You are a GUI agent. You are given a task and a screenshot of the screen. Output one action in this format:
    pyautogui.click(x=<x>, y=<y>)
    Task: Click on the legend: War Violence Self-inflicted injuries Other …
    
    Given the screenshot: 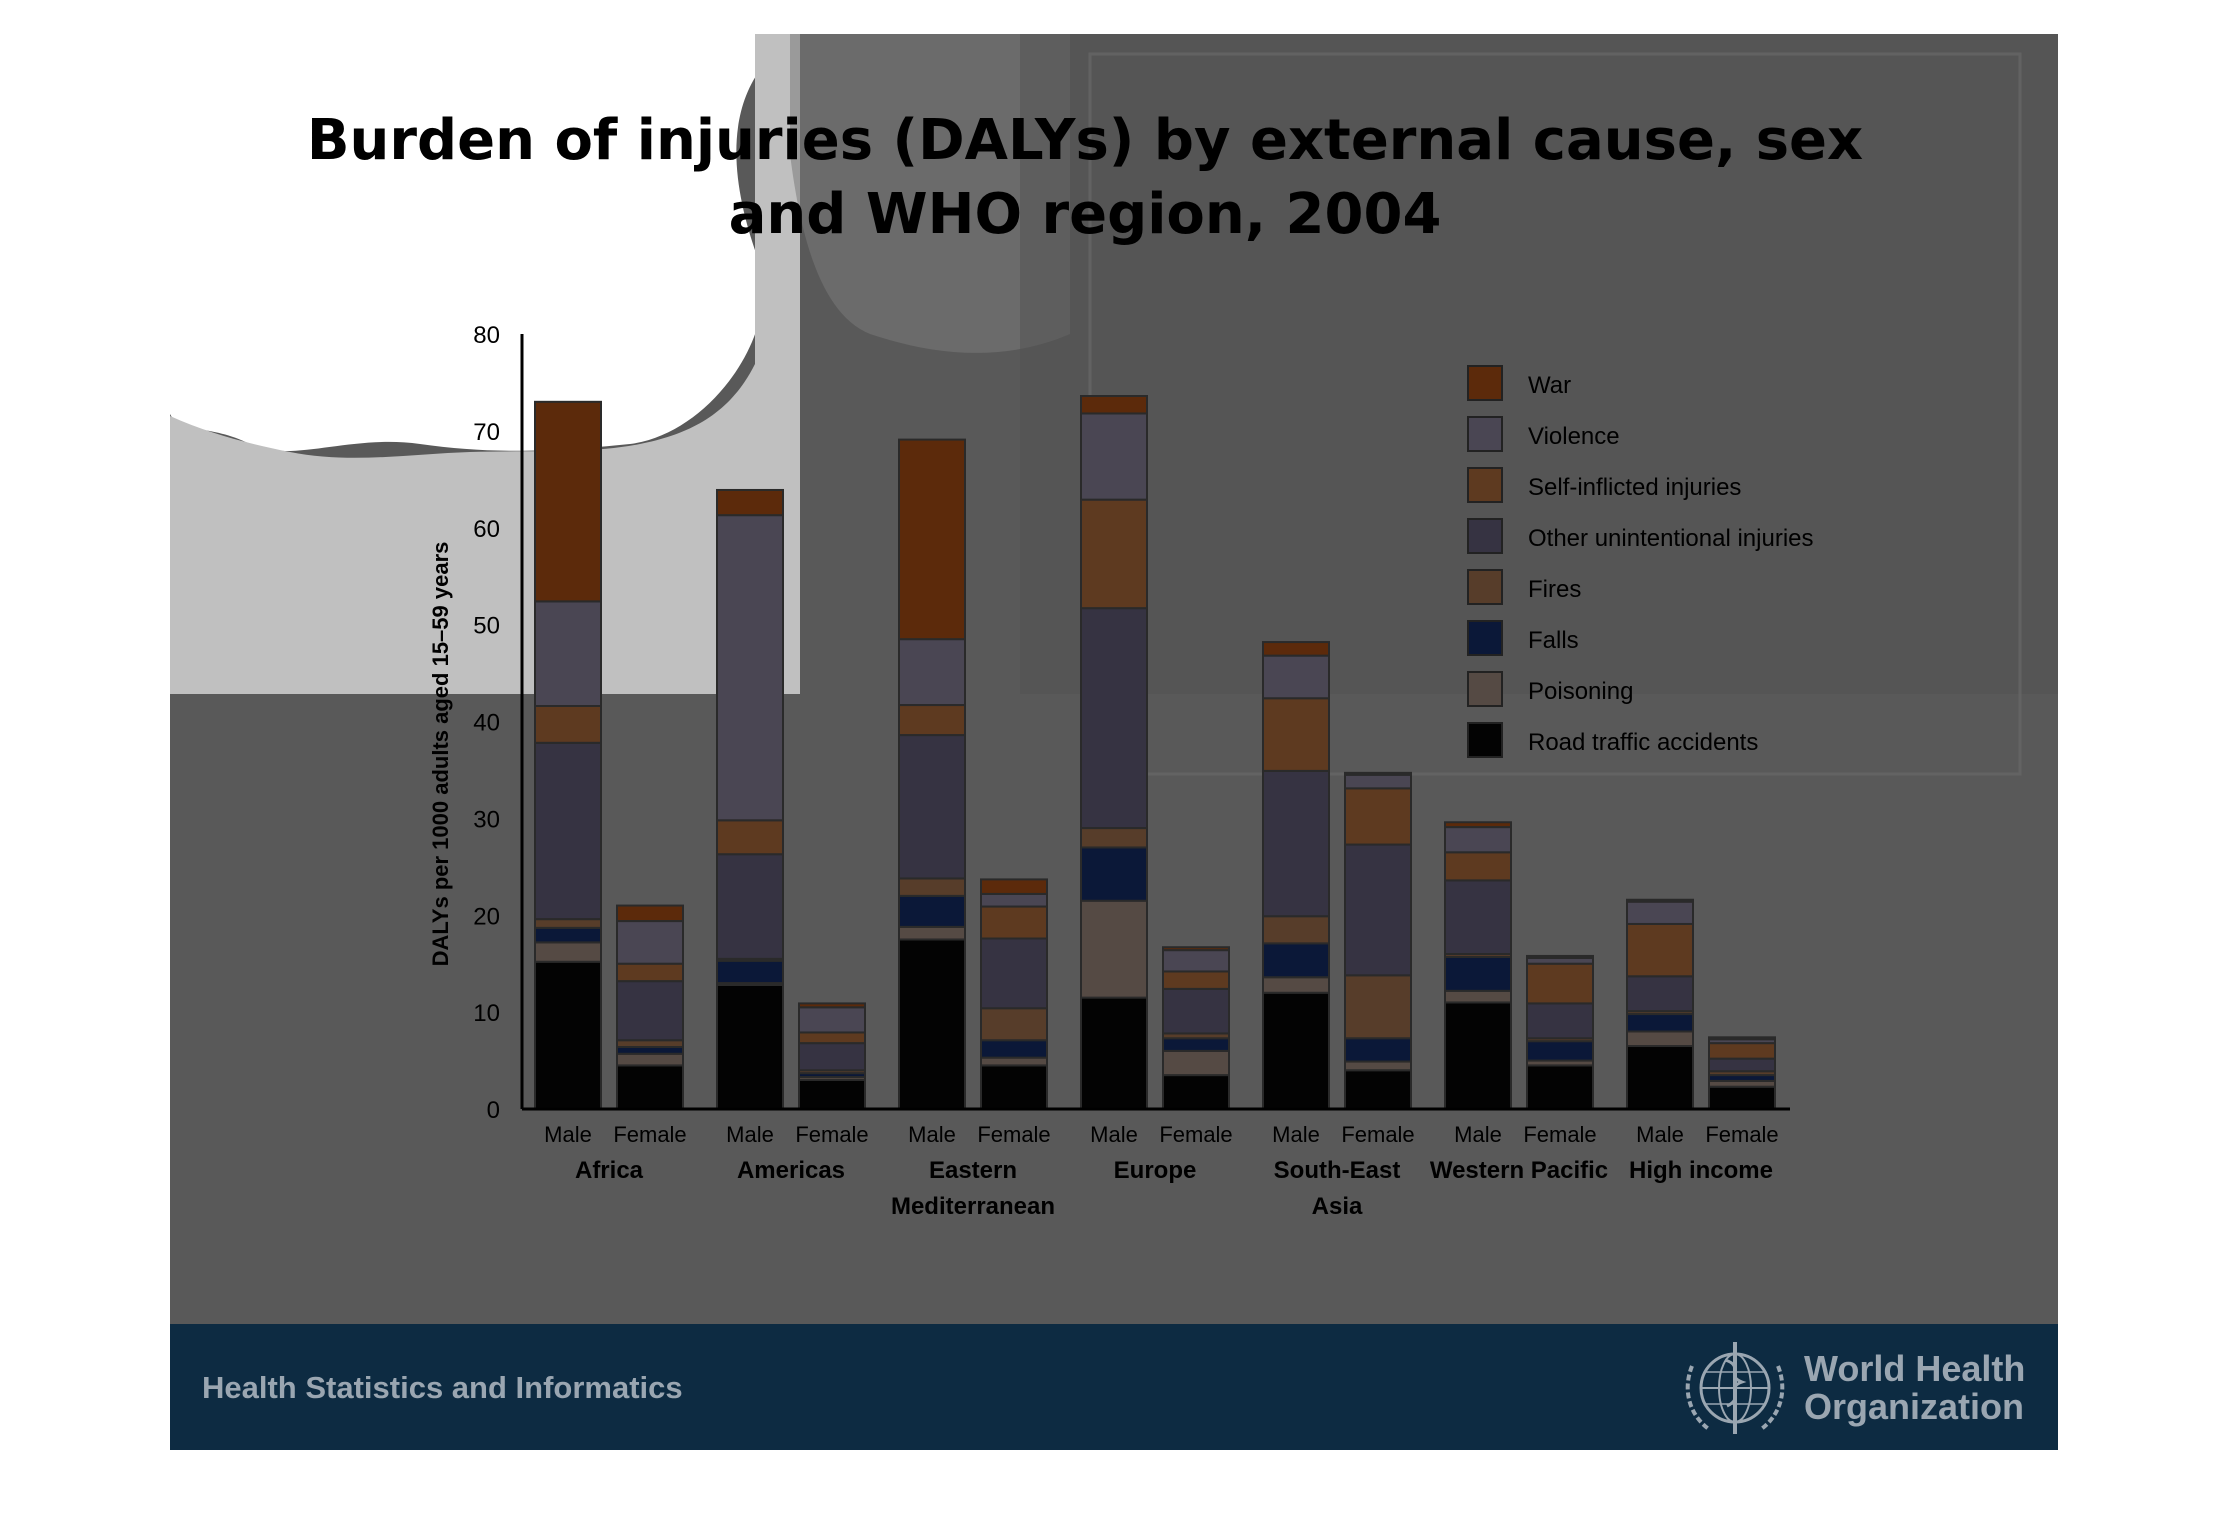 What is the action you would take?
    pyautogui.click(x=1640, y=561)
    